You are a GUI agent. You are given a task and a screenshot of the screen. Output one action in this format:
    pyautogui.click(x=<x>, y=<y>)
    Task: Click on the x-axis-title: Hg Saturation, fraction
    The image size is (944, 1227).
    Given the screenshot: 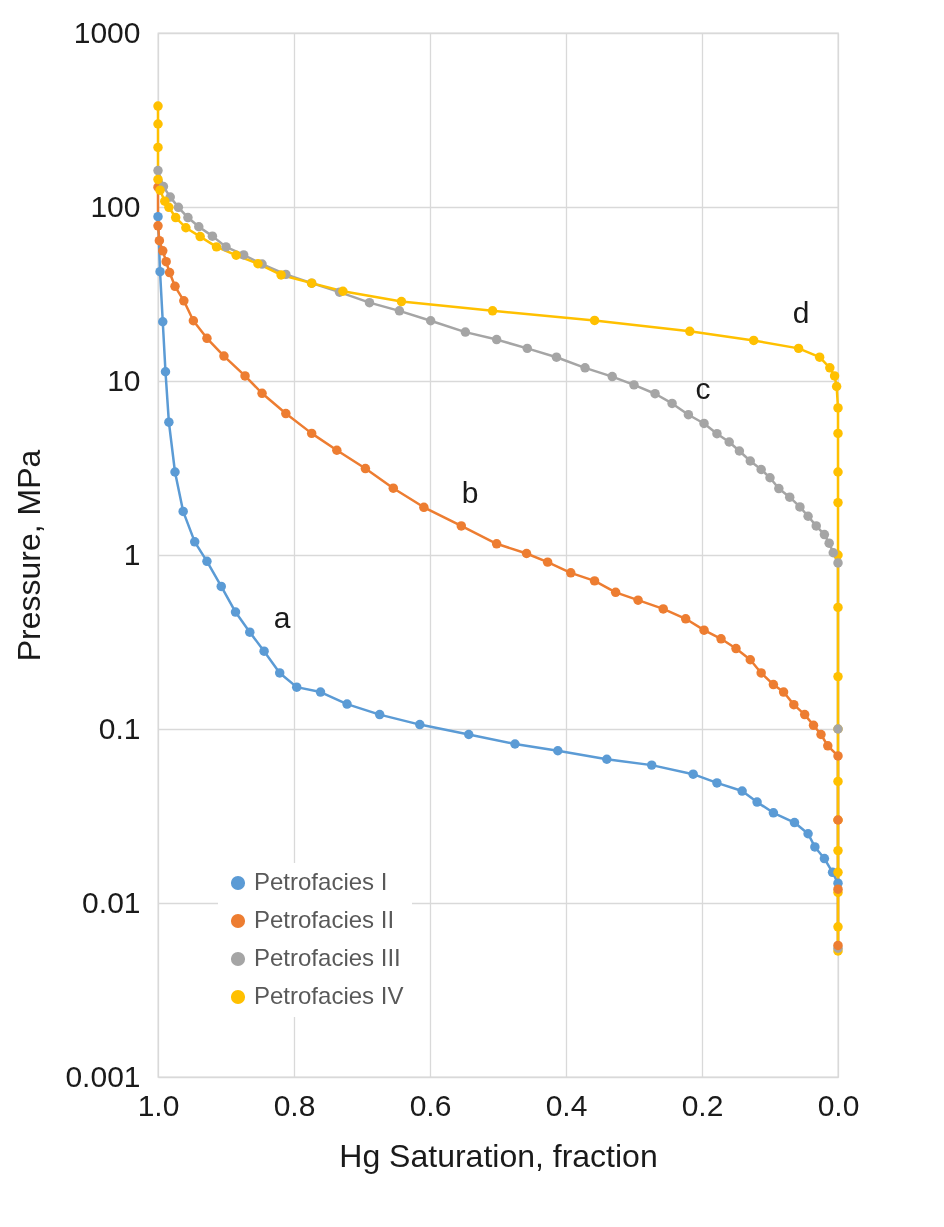 What is the action you would take?
    pyautogui.click(x=498, y=1155)
    